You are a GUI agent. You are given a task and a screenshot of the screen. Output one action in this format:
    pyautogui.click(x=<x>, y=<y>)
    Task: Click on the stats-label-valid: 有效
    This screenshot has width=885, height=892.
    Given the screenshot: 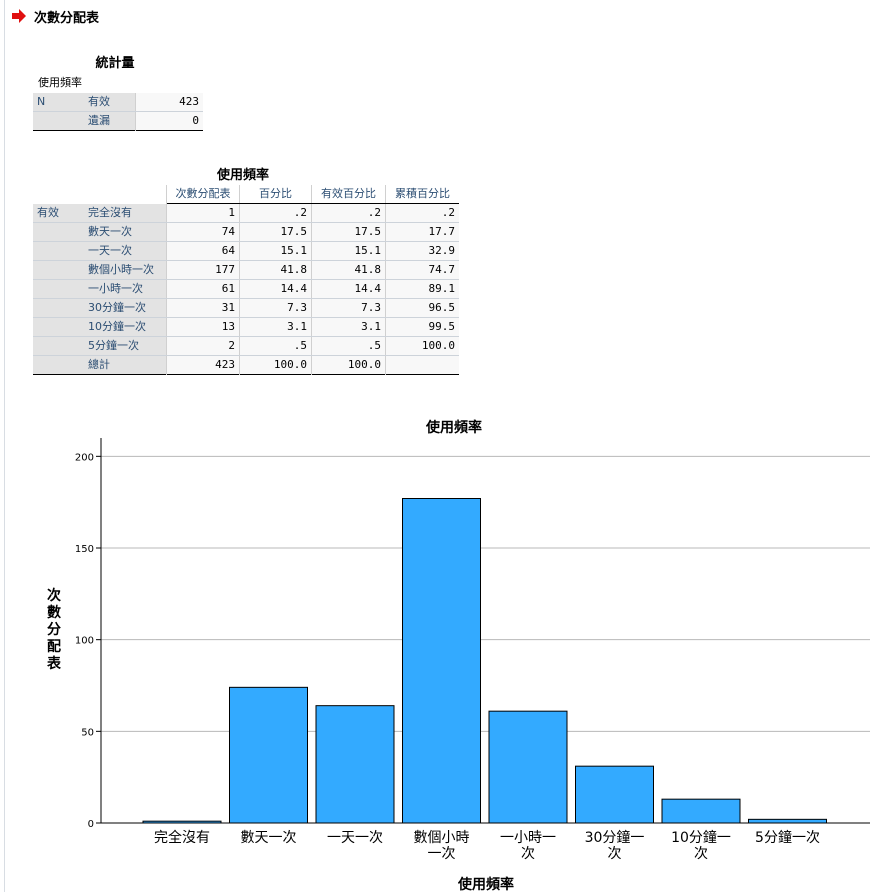 What is the action you would take?
    pyautogui.click(x=110, y=102)
    